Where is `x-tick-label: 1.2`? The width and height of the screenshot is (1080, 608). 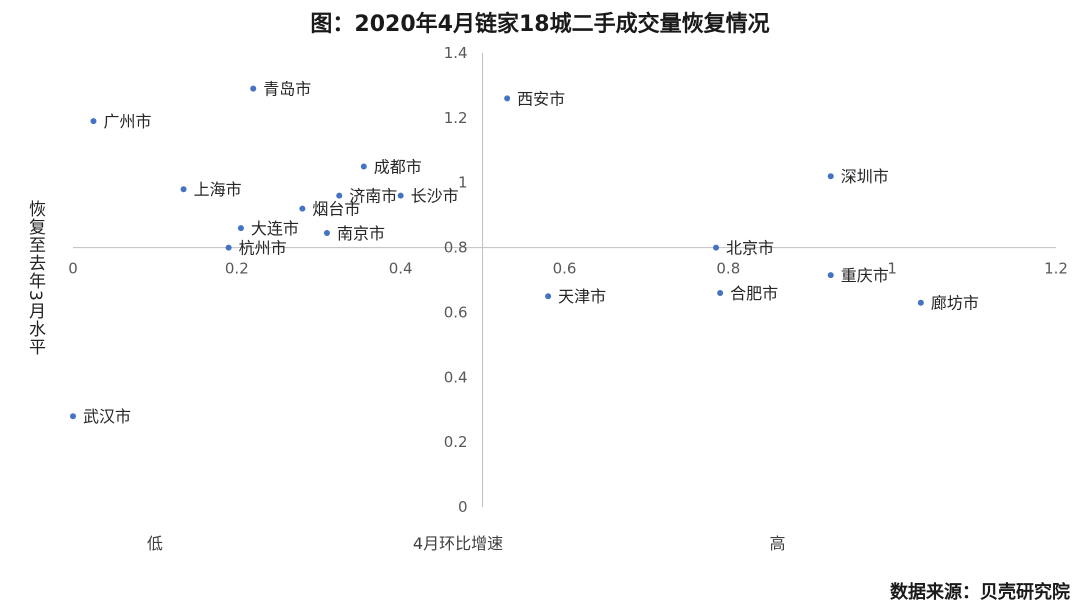 x-tick-label: 1.2 is located at coordinates (1056, 269).